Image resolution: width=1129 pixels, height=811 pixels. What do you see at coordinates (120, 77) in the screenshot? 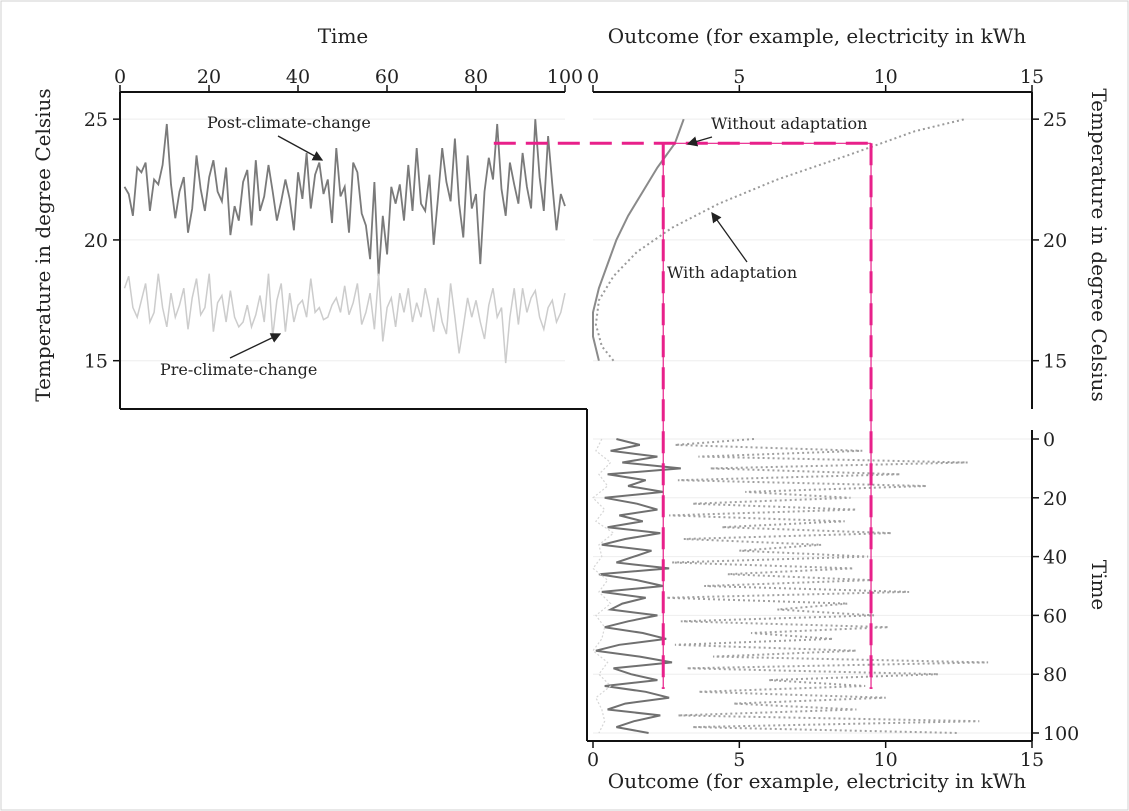
I see `x-tick-label-top-left: 0` at bounding box center [120, 77].